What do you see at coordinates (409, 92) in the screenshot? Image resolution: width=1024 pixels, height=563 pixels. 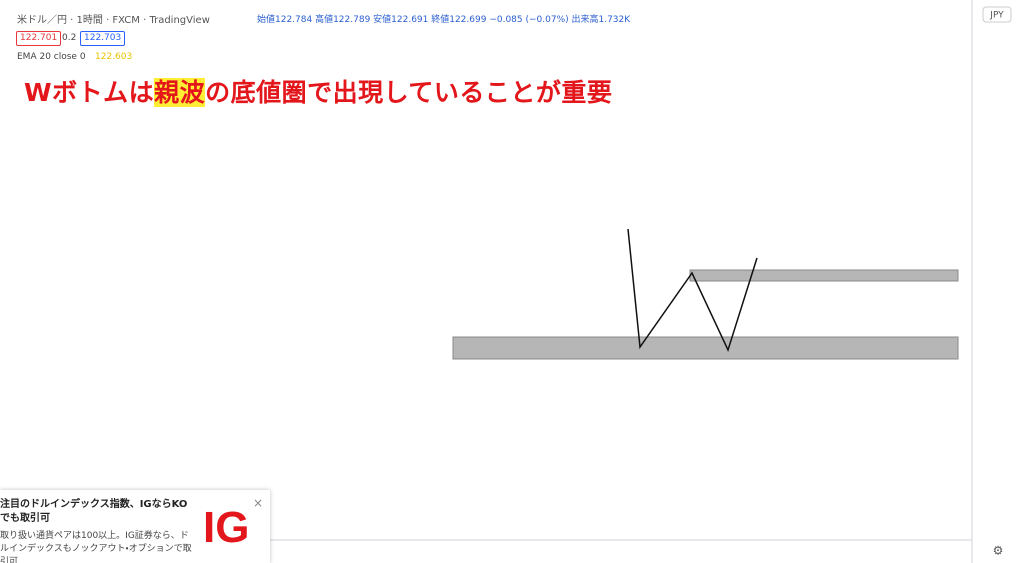 I see `annotation-text: の底値圏で出現していることが重要` at bounding box center [409, 92].